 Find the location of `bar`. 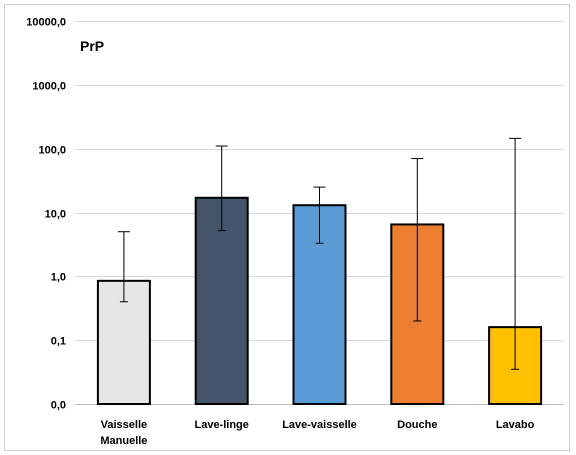

bar is located at coordinates (221, 300).